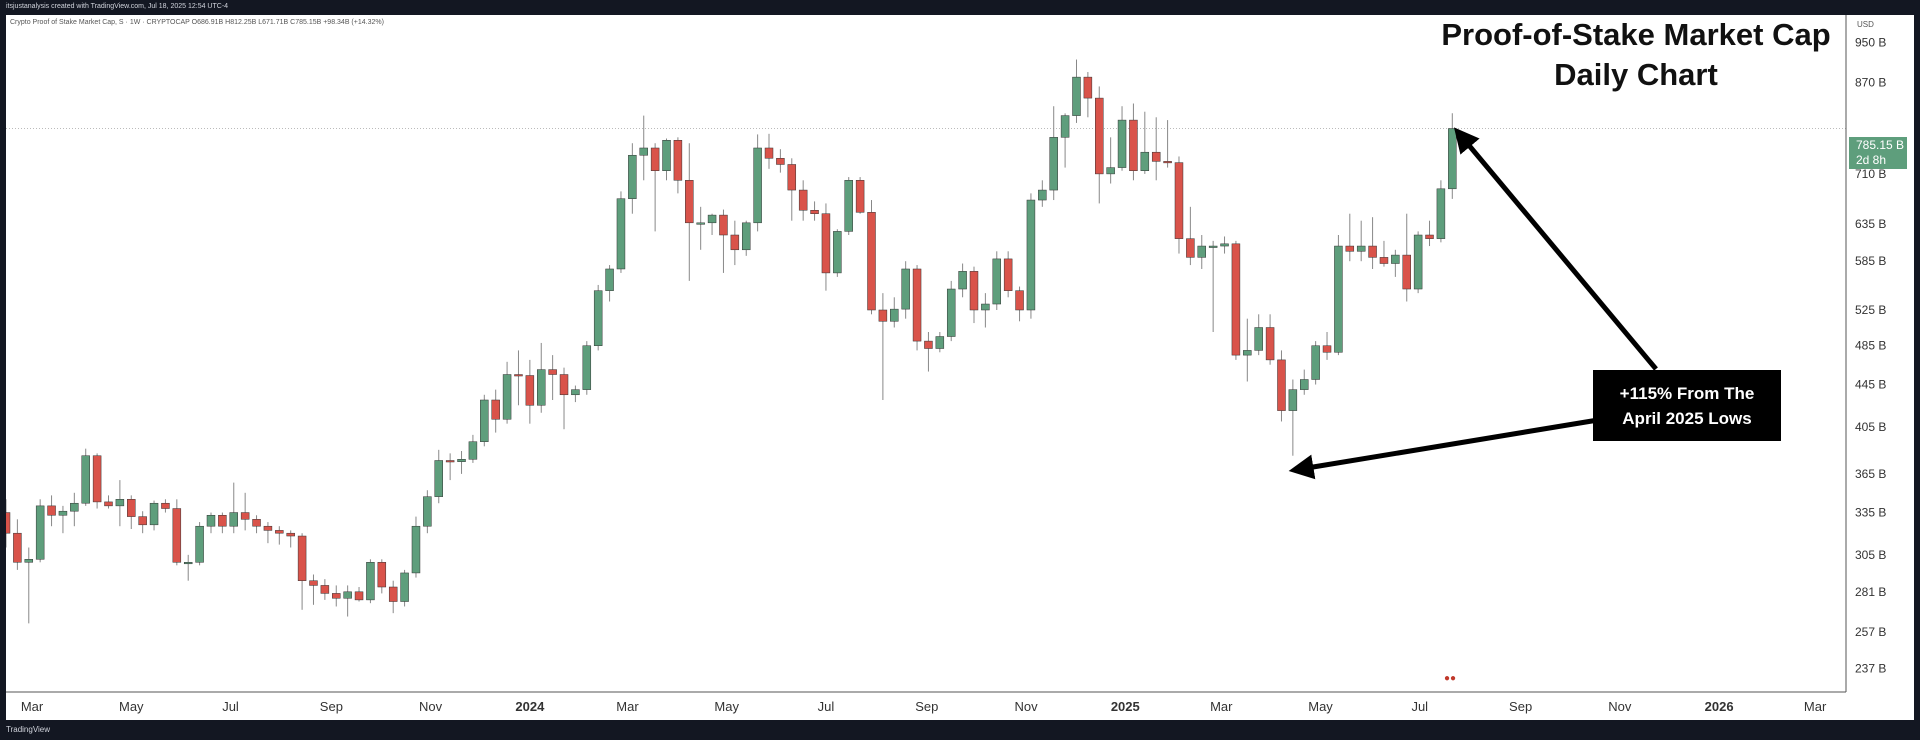 This screenshot has height=740, width=1920. I want to click on y-tick-label: 257 B, so click(1870, 632).